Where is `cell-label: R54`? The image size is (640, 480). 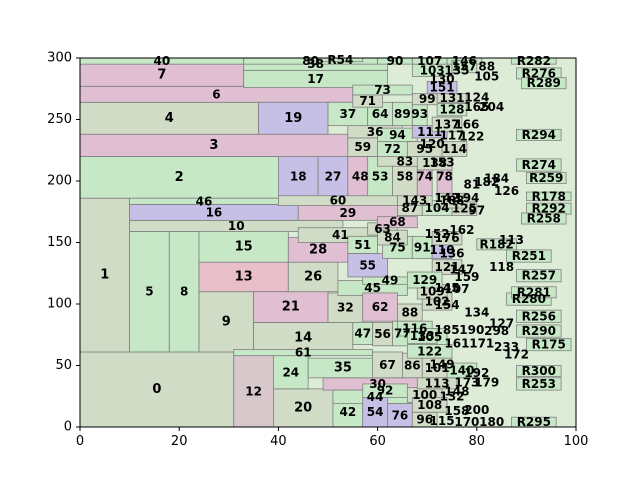 cell-label: R54 is located at coordinates (340, 60).